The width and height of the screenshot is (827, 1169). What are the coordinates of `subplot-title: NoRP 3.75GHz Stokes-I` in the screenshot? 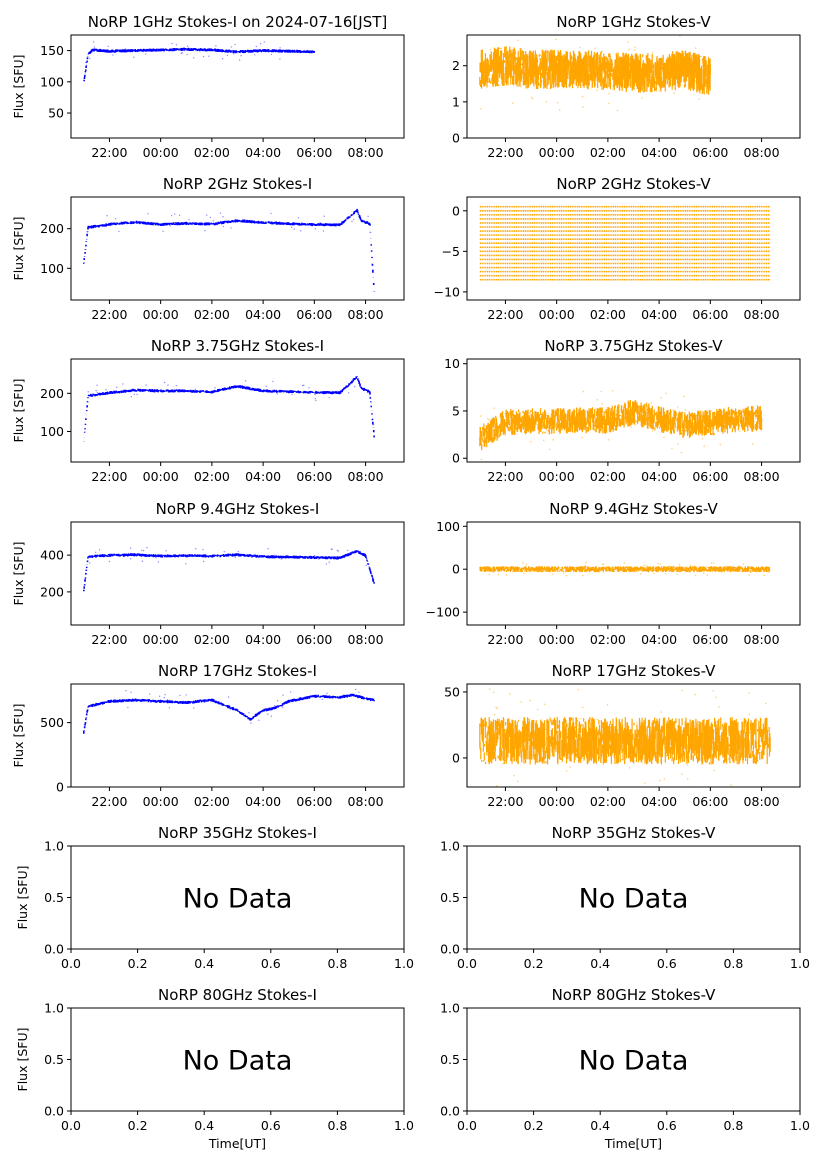 It's located at (237, 346).